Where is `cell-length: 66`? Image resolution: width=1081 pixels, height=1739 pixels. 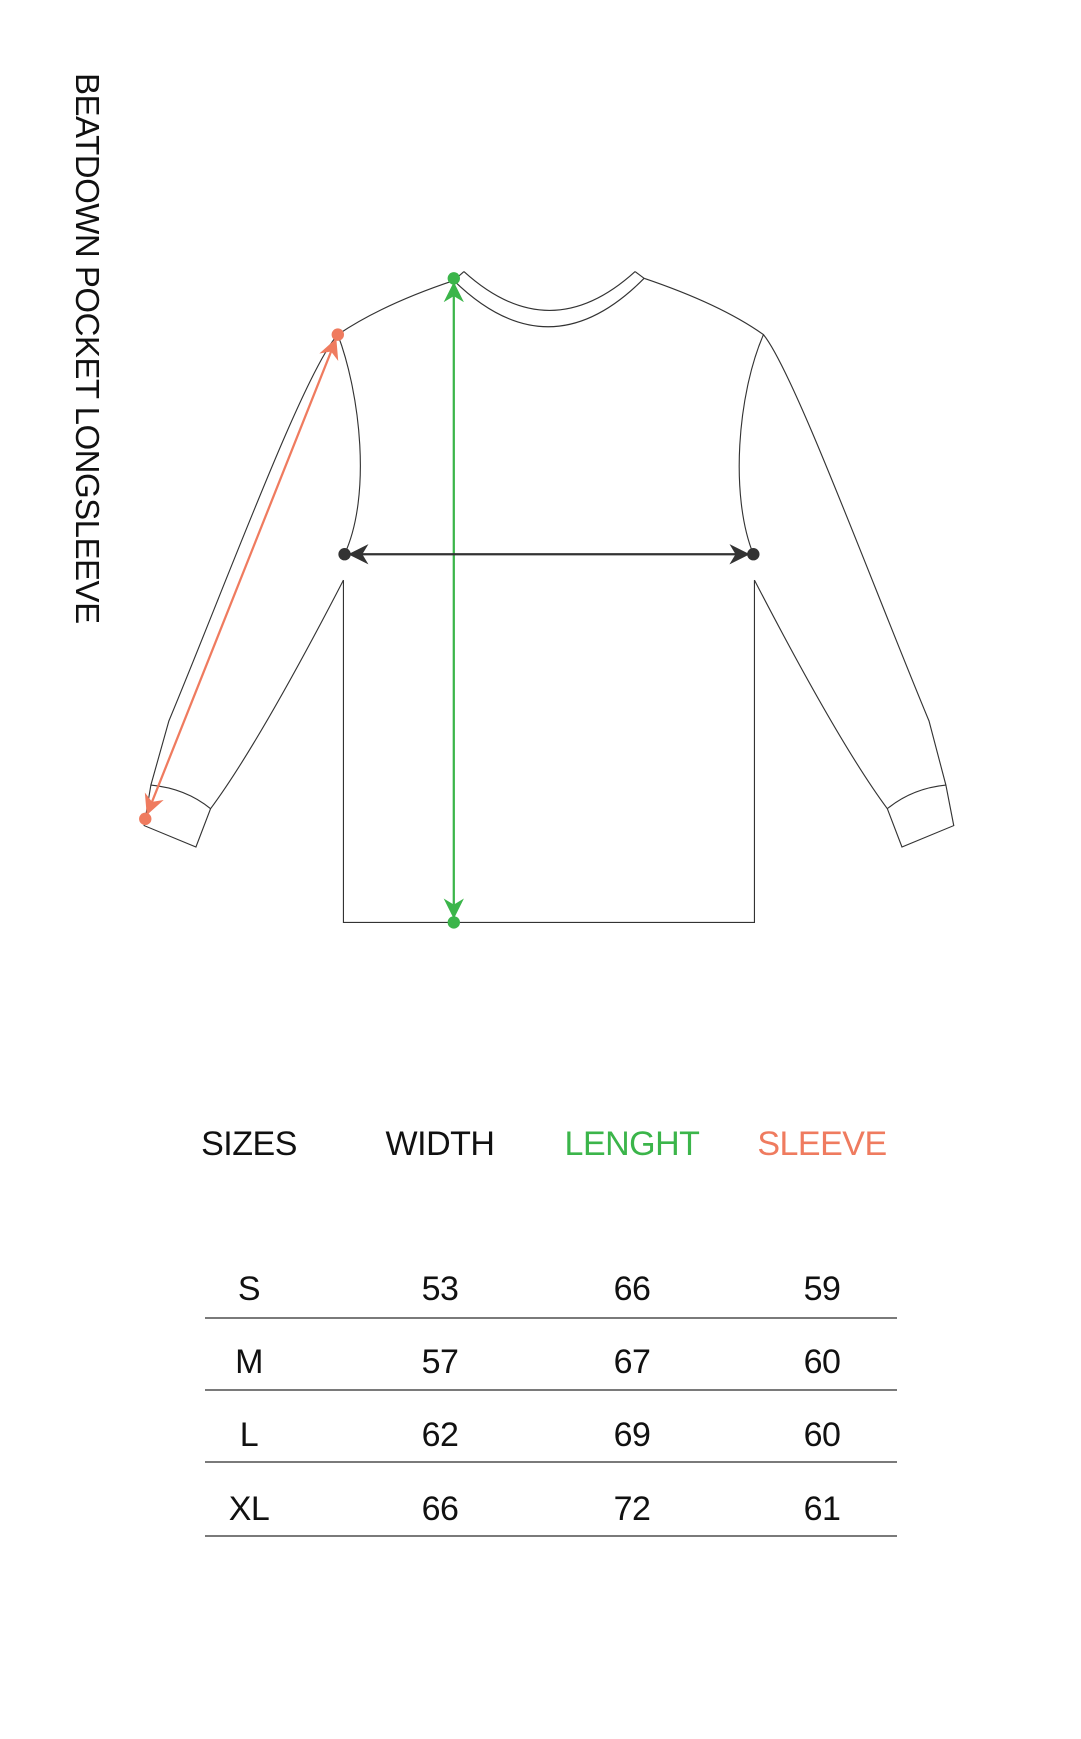 cell-length: 66 is located at coordinates (632, 1289).